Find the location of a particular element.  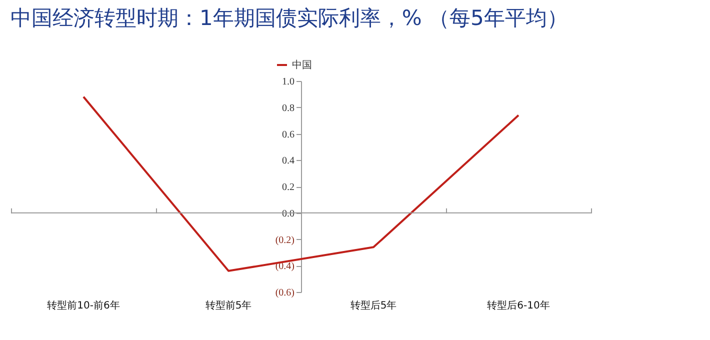

x-tick-label: 转型前5年 is located at coordinates (228, 306).